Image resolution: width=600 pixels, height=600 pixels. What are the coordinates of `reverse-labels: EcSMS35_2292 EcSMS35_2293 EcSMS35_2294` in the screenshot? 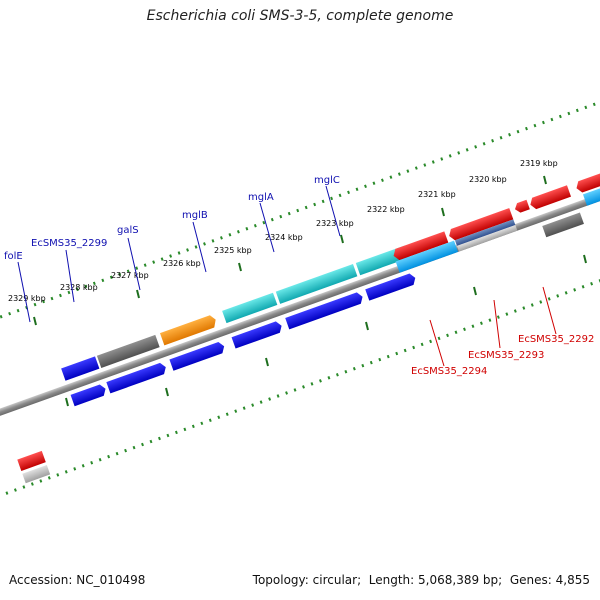 It's located at (502, 331).